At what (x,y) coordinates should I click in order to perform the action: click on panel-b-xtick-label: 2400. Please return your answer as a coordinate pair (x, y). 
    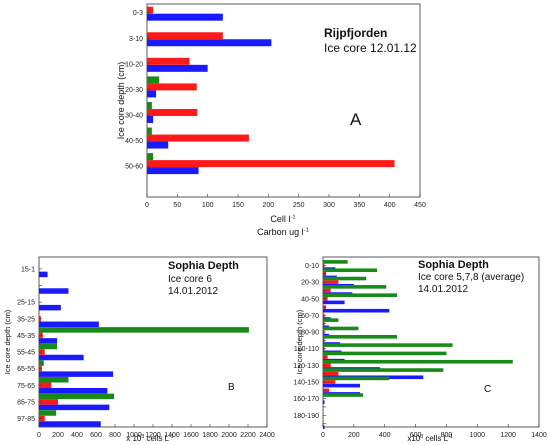
    Looking at the image, I should click on (267, 435).